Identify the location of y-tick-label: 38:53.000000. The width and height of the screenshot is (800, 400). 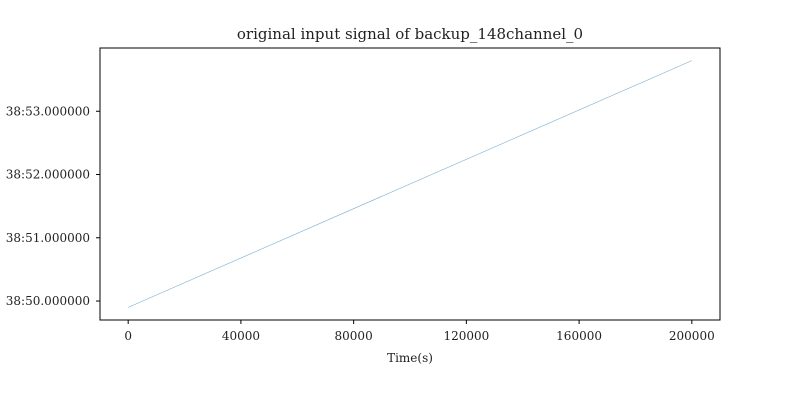
(48, 111).